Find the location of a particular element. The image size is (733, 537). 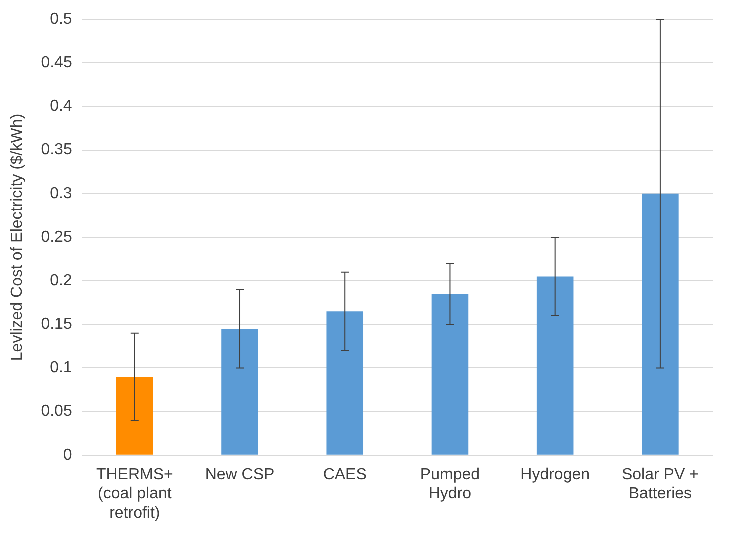

y-tick-label: 0.1 is located at coordinates (61, 368).